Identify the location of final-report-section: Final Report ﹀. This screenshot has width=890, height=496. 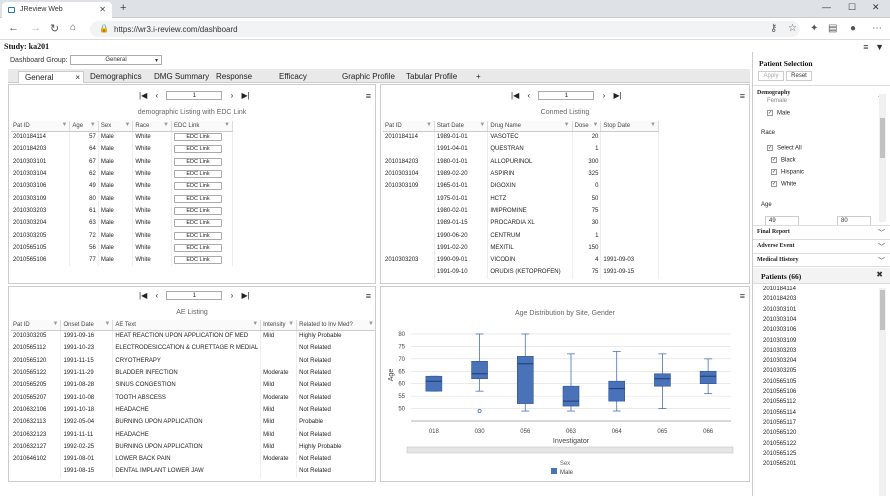
(821, 232).